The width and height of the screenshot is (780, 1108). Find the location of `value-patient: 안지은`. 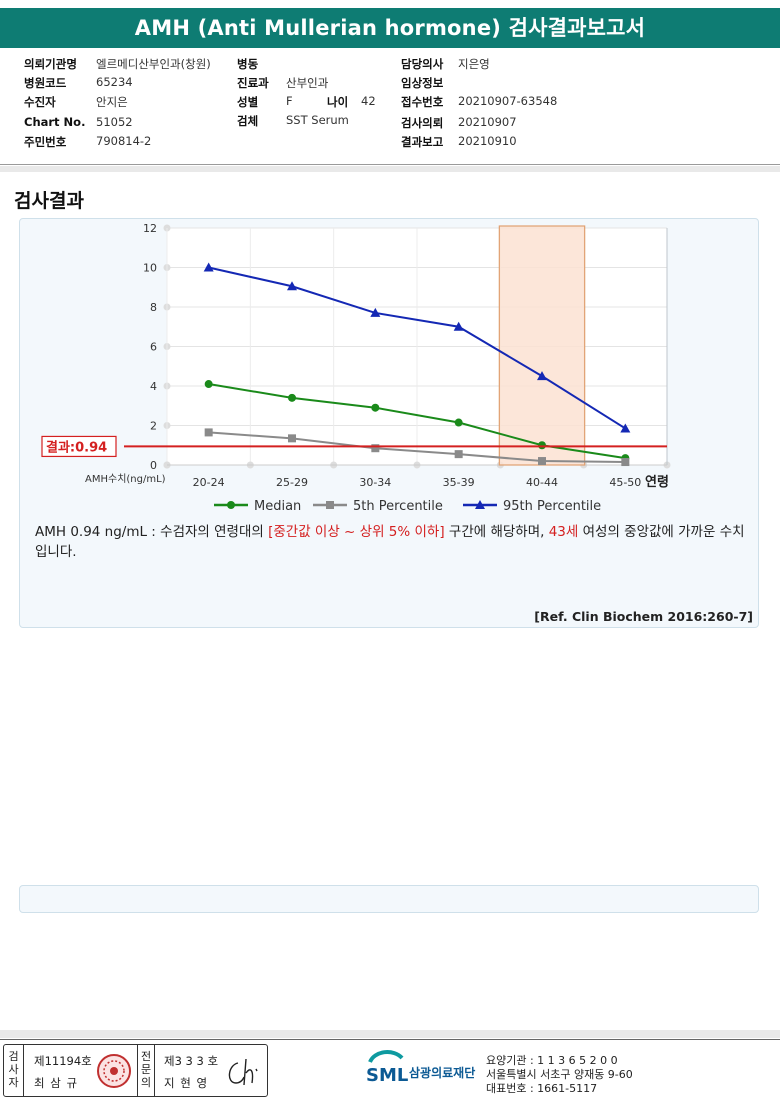

value-patient: 안지은 is located at coordinates (112, 102).